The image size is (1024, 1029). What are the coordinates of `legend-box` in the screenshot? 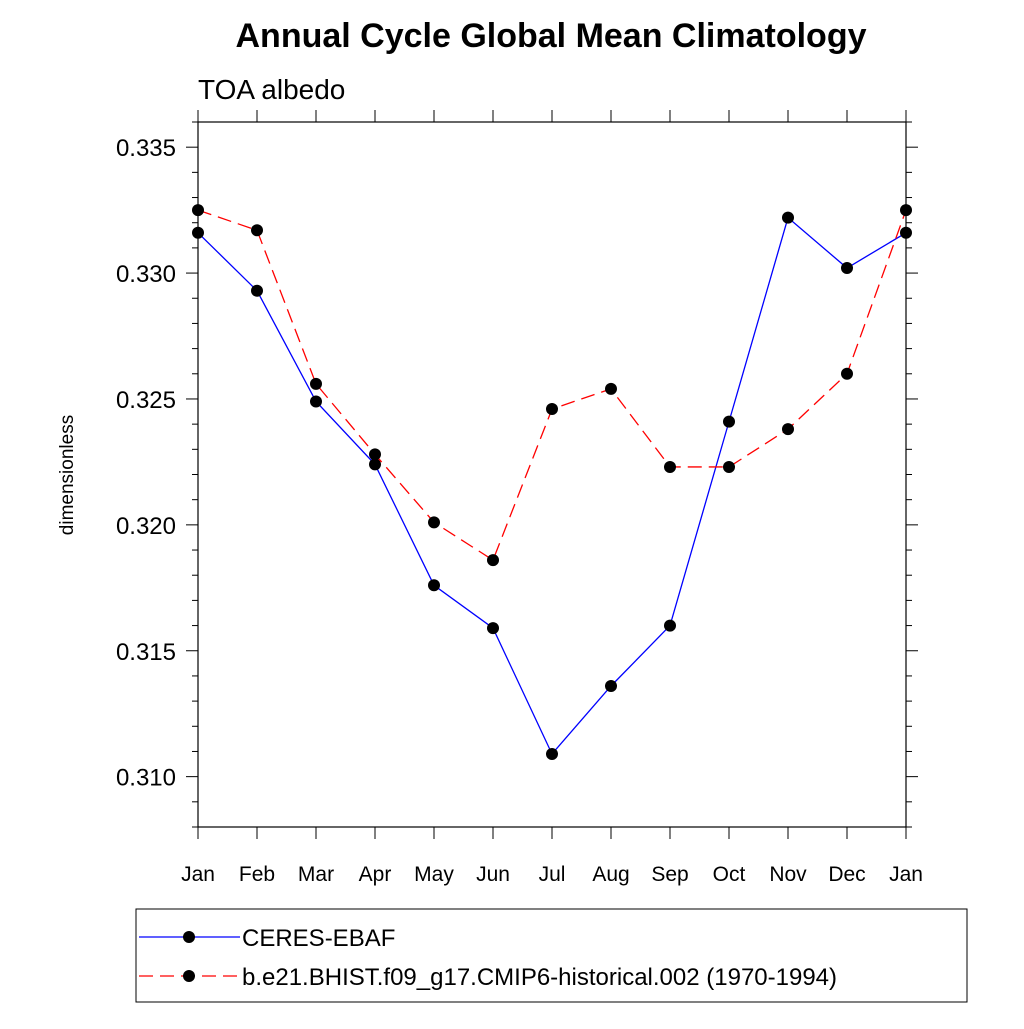 It's located at (551, 955).